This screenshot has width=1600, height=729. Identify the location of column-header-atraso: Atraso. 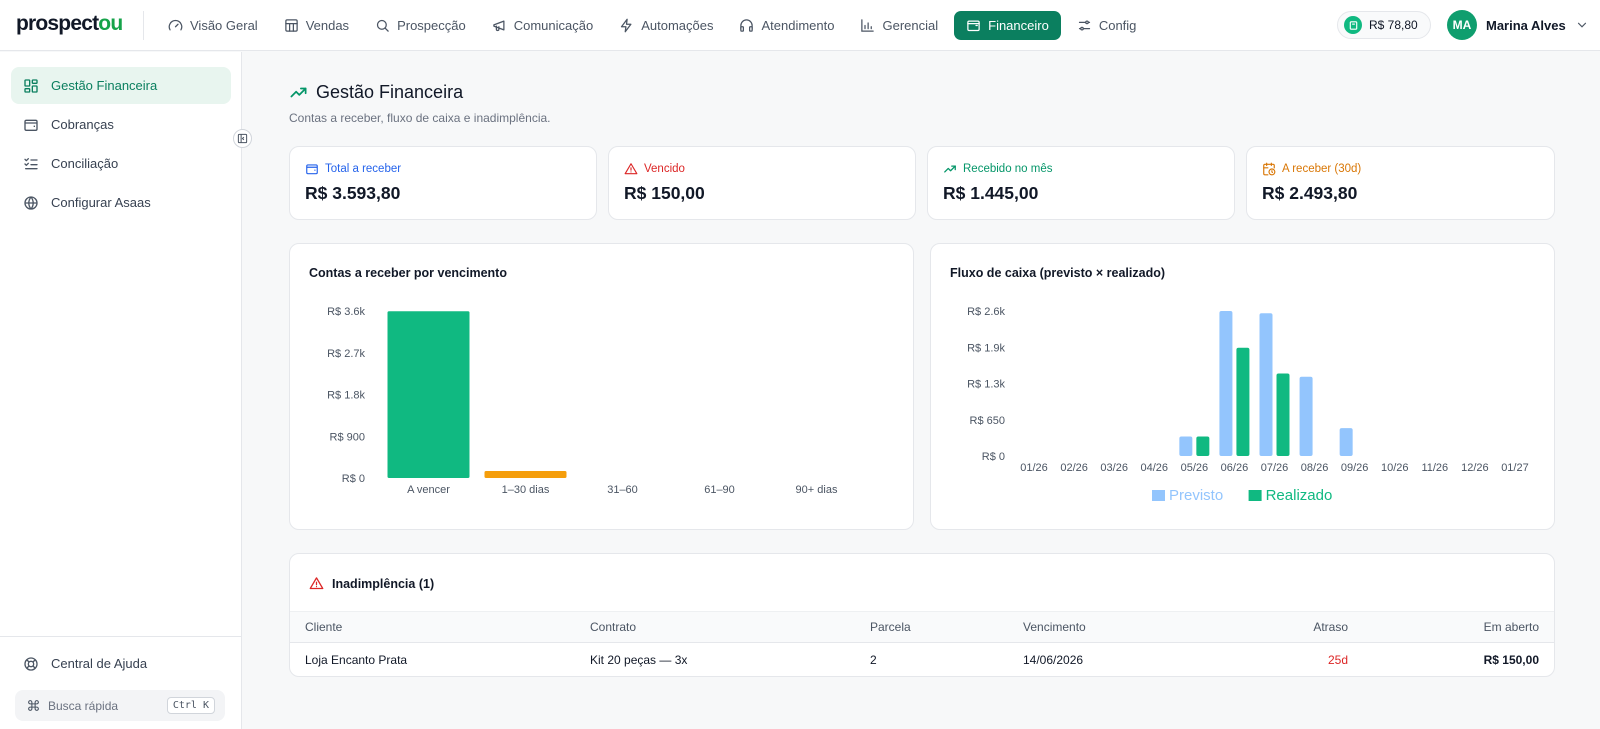
(1330, 627).